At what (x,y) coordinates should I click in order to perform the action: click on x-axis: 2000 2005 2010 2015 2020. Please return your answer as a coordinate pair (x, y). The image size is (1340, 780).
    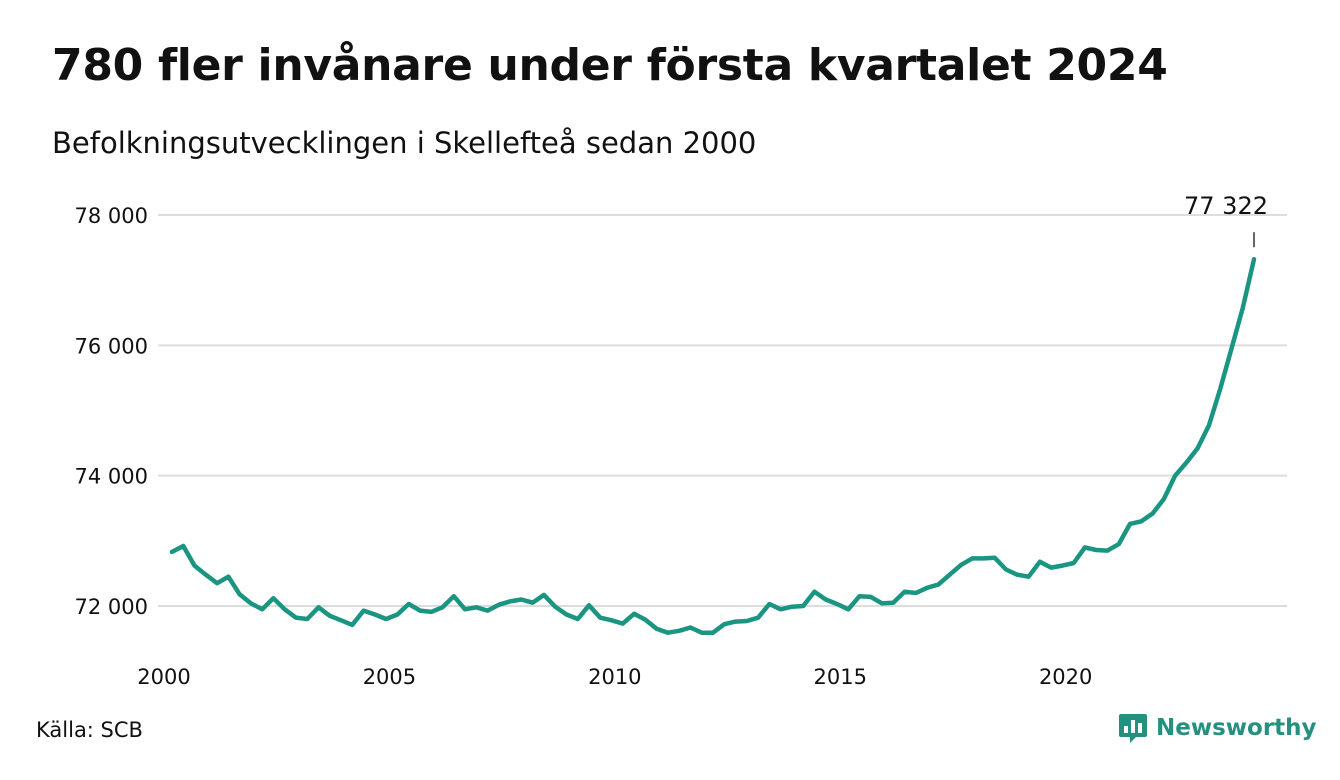
    Looking at the image, I should click on (614, 677).